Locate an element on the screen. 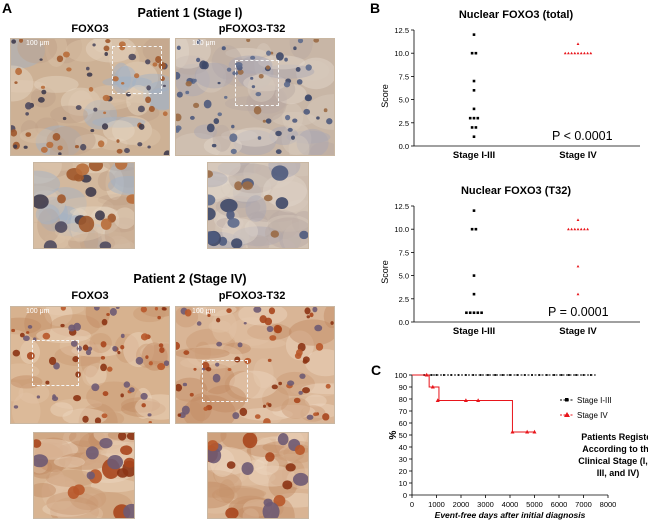 This screenshot has width=650, height=522. patient1-pfoxo3-zoom is located at coordinates (258, 205).